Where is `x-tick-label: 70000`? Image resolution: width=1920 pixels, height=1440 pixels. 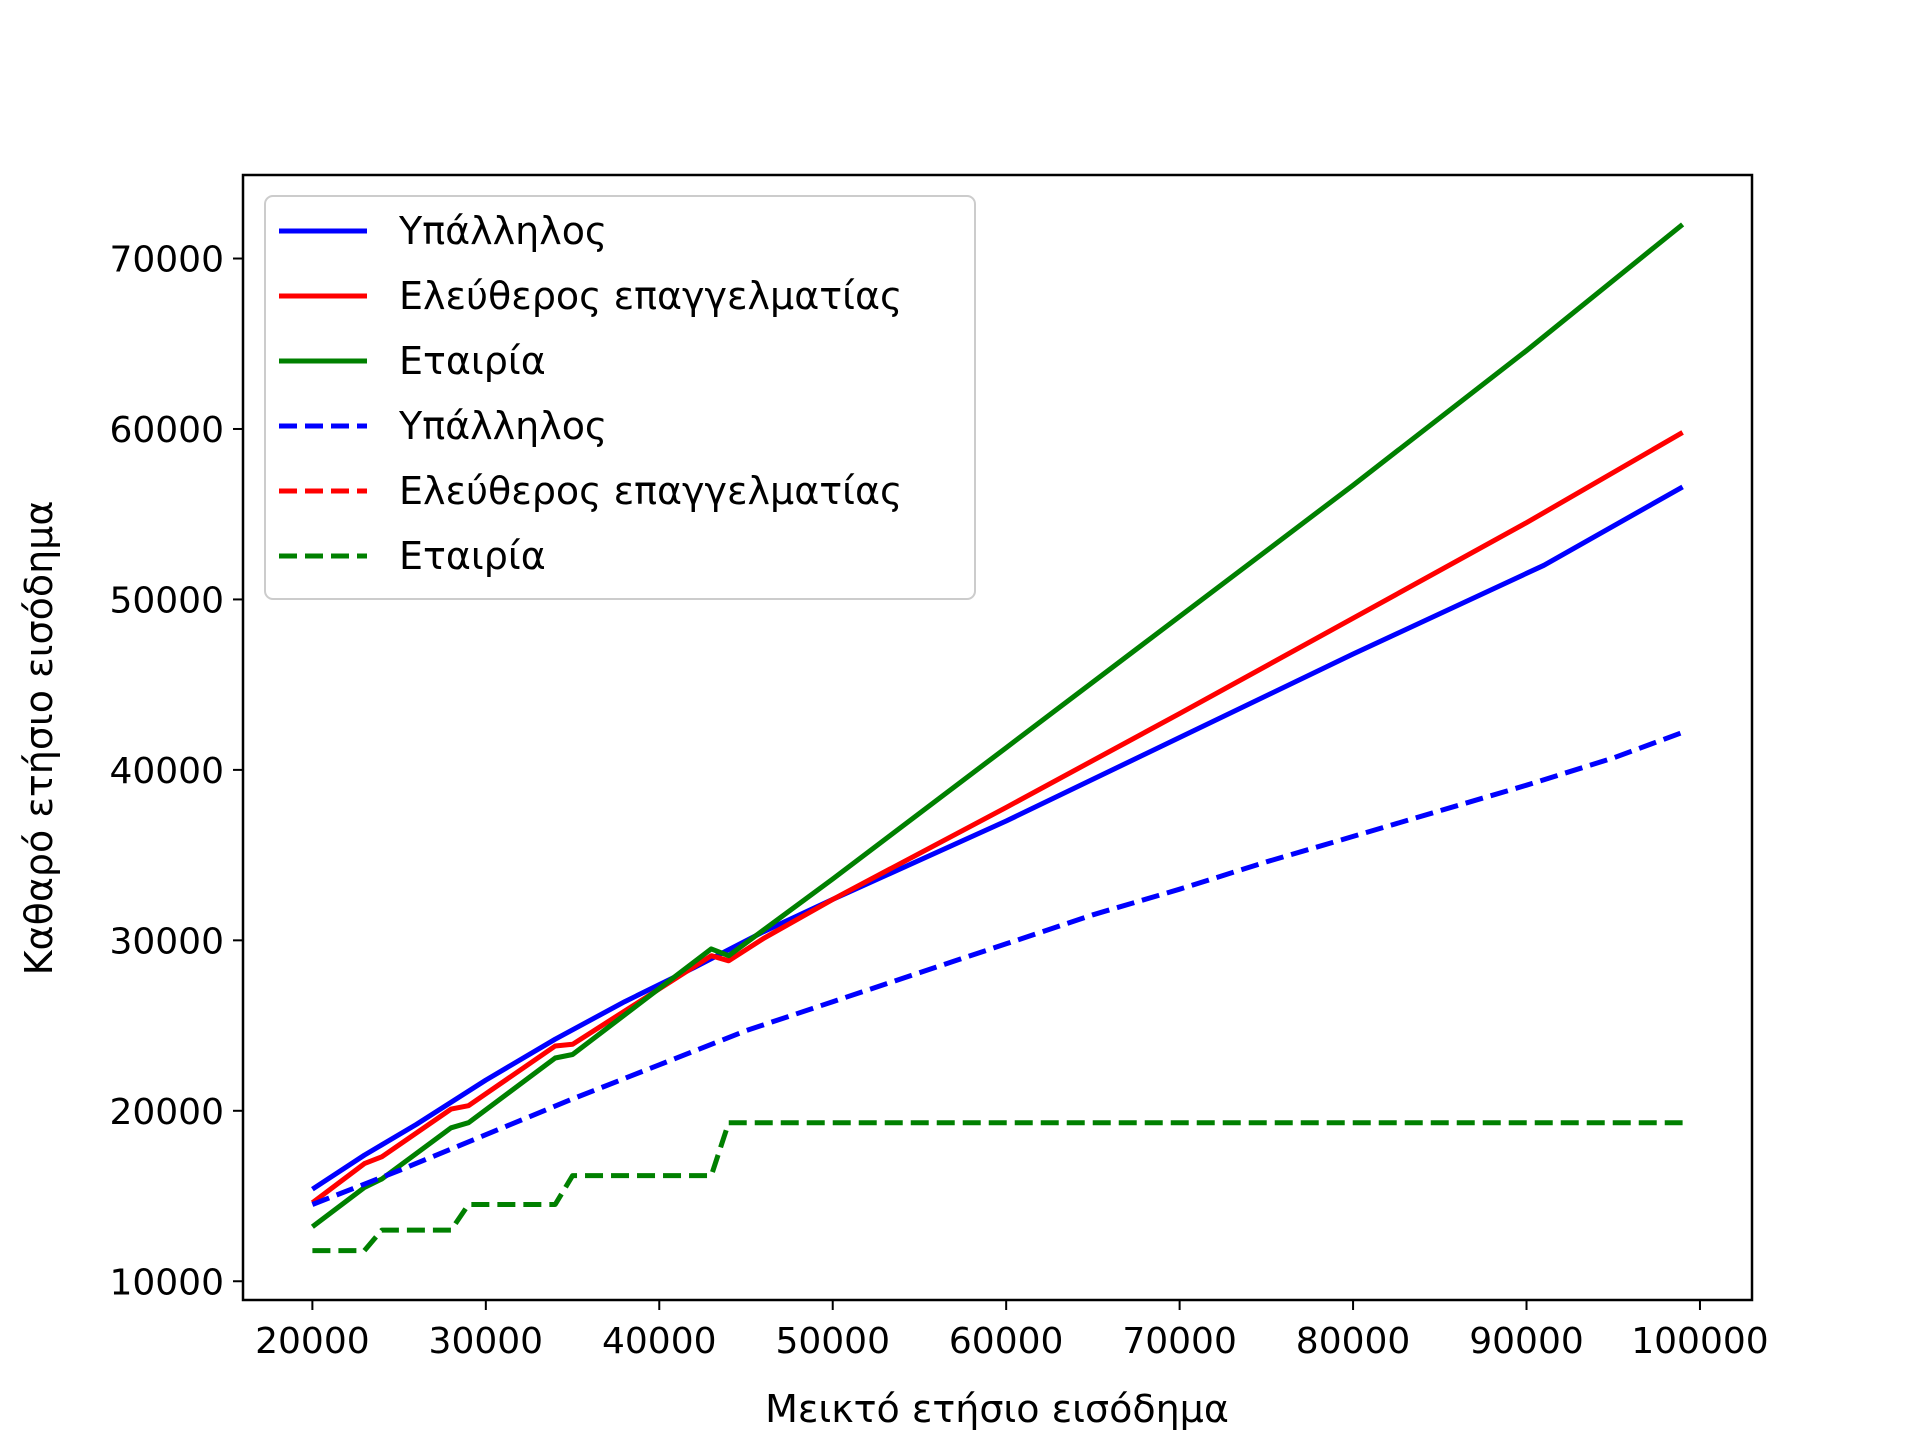 x-tick-label: 70000 is located at coordinates (1179, 1341).